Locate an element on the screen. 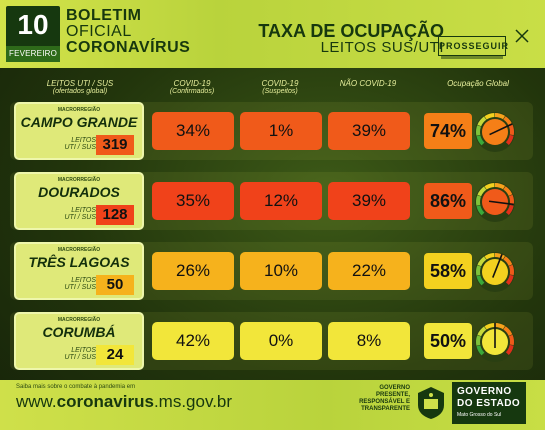 The width and height of the screenshot is (545, 430). url-bold: coronavirus is located at coordinates (105, 401).